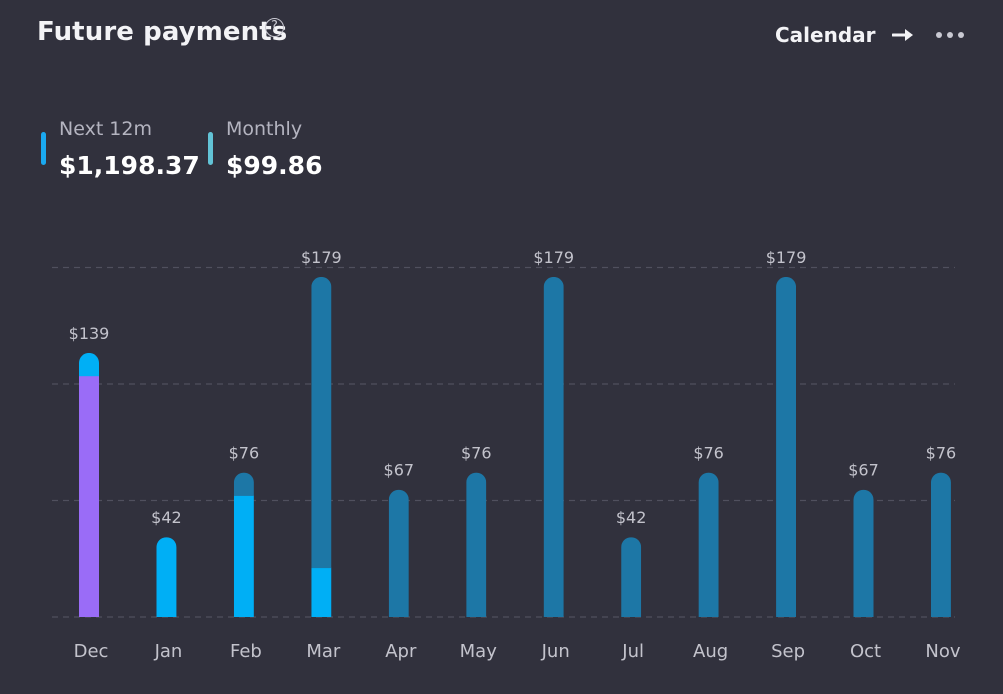  I want to click on bar-jul, so click(631, 577).